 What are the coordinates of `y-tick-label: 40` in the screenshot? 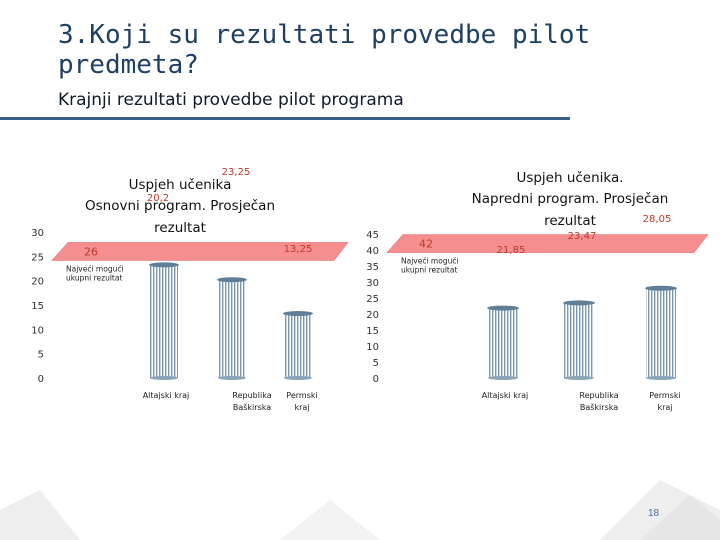 It's located at (372, 251).